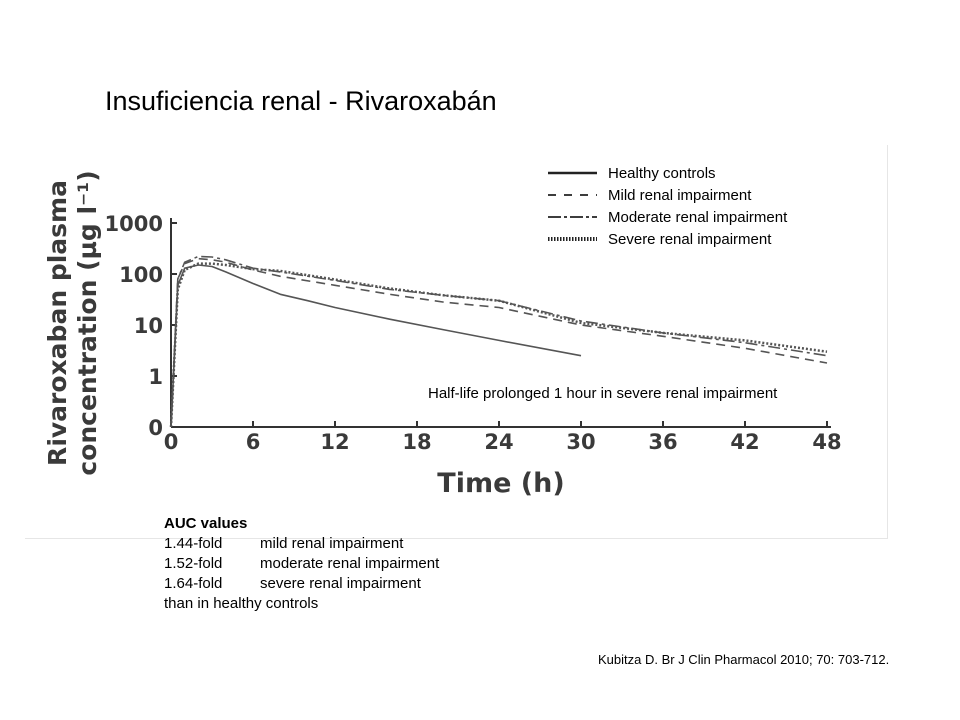 The height and width of the screenshot is (720, 960). I want to click on x-tick-label: 30, so click(580, 442).